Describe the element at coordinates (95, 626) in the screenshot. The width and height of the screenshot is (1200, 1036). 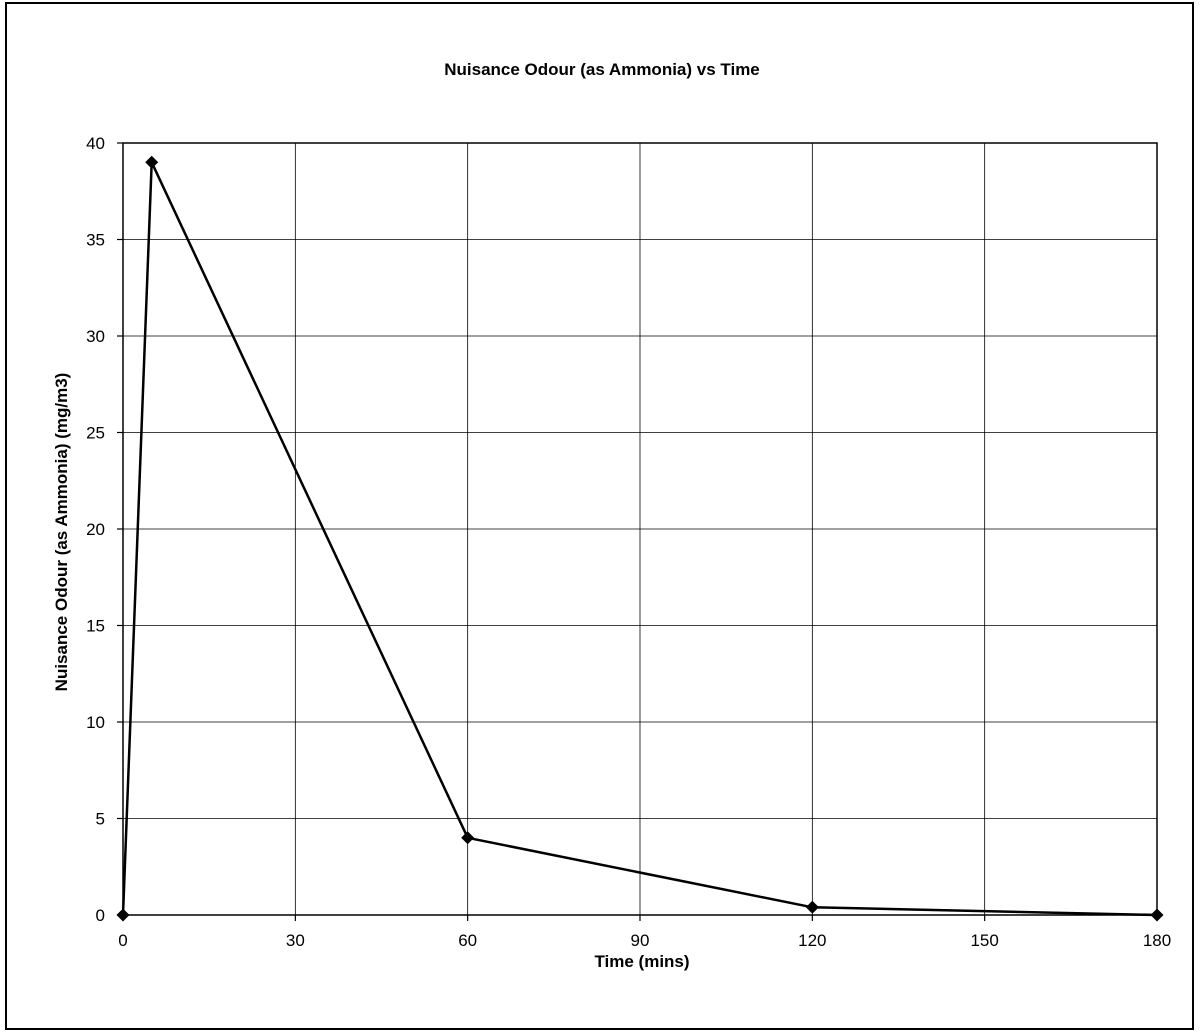
I see `y-tick-label: 15` at that location.